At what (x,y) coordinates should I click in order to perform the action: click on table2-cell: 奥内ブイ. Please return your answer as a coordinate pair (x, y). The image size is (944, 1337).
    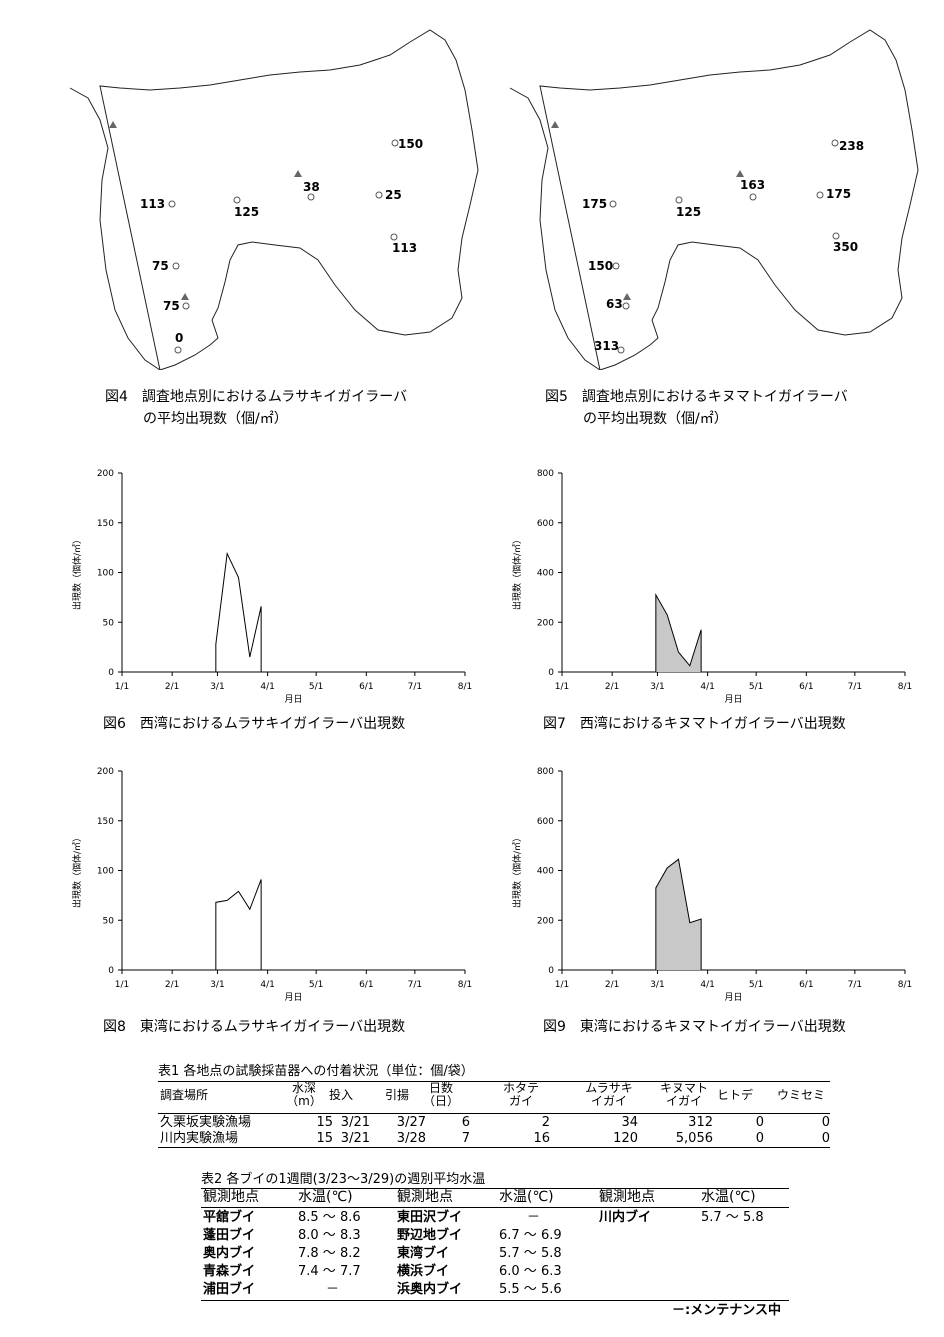
    Looking at the image, I should click on (229, 1253).